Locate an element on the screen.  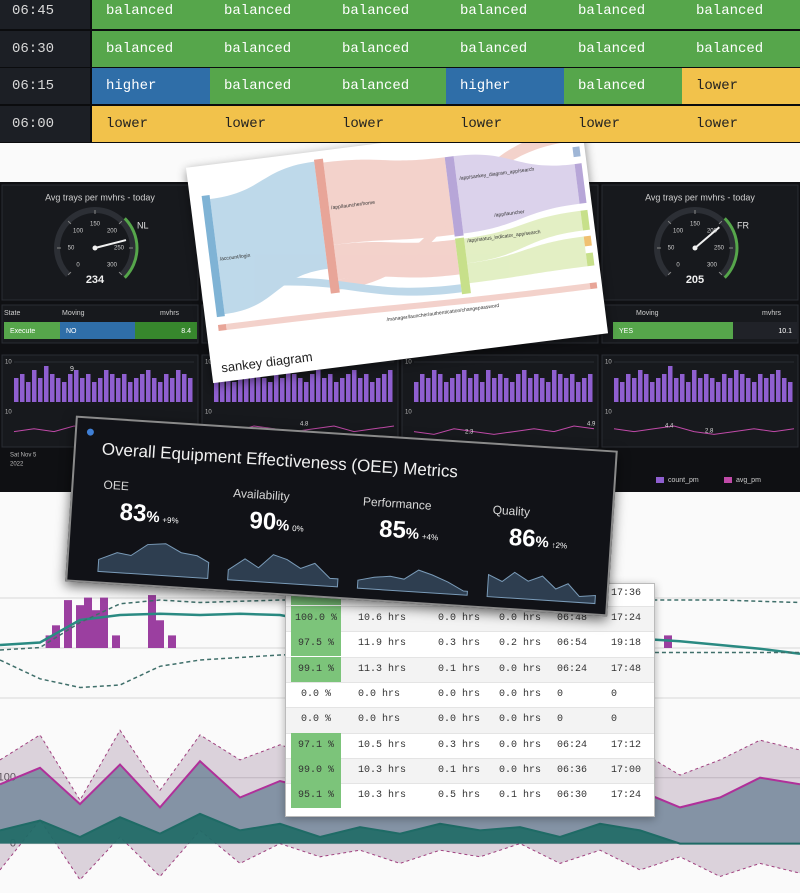
table-cell-text: 10.1 is located at coordinates (785, 331).